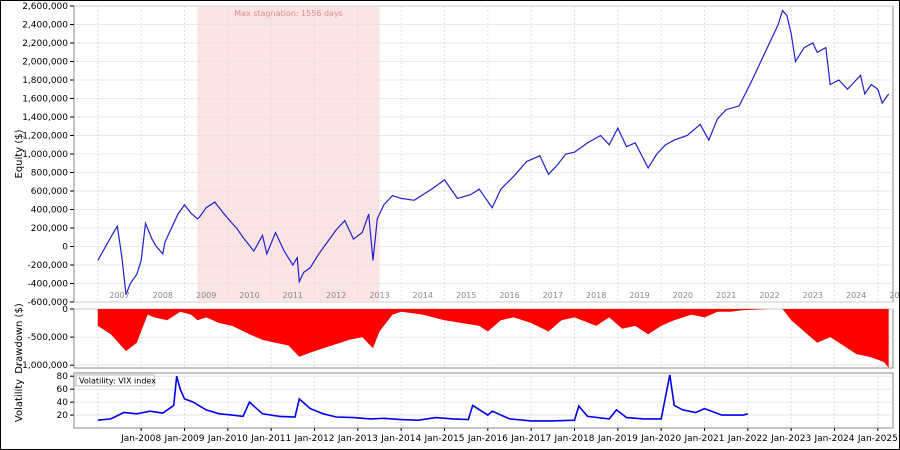 This screenshot has height=450, width=900. Describe the element at coordinates (877, 439) in the screenshot. I see `x-tick-label: Jan-2025` at that location.